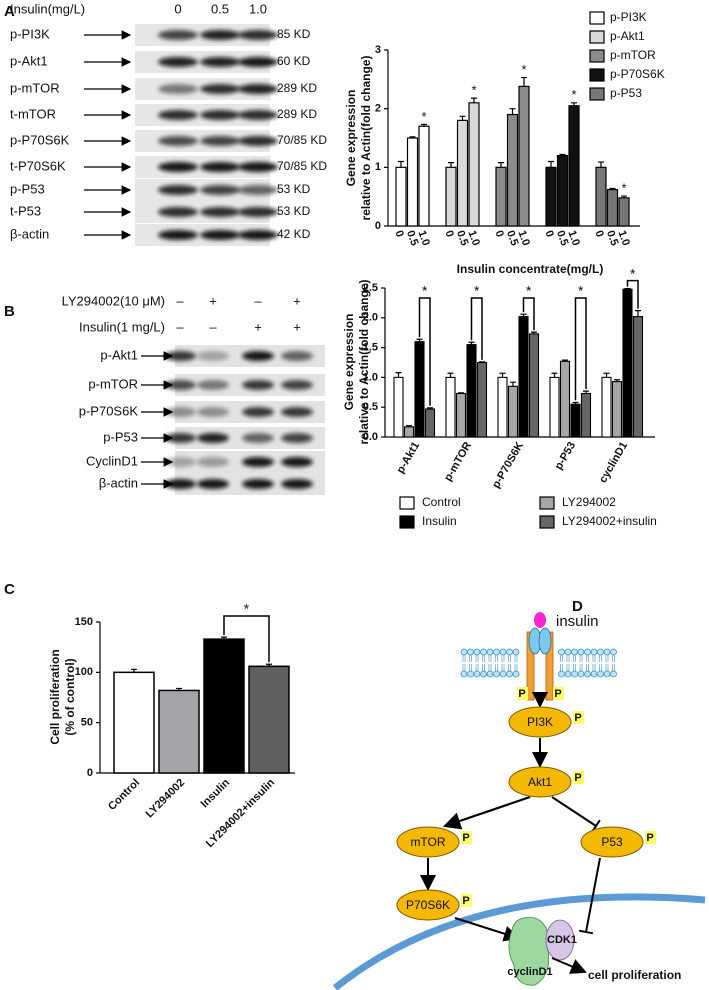 The height and width of the screenshot is (990, 709). I want to click on cyclin-shape, so click(529, 951).